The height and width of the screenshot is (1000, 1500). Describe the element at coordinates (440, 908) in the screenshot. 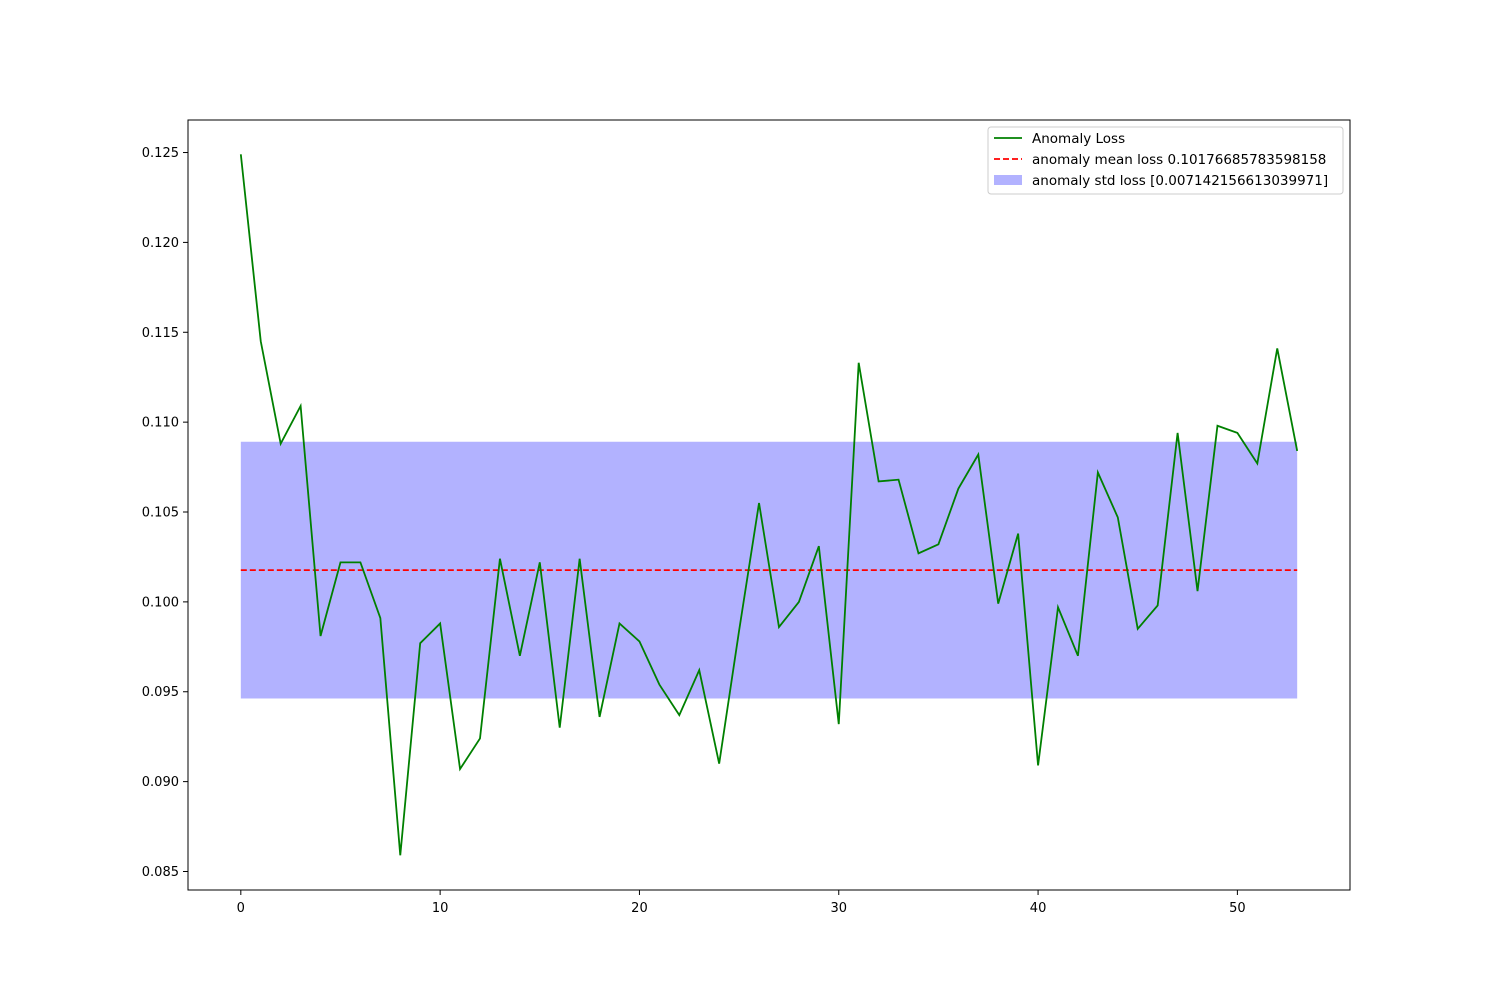

I see `x-tick-label: 10` at that location.